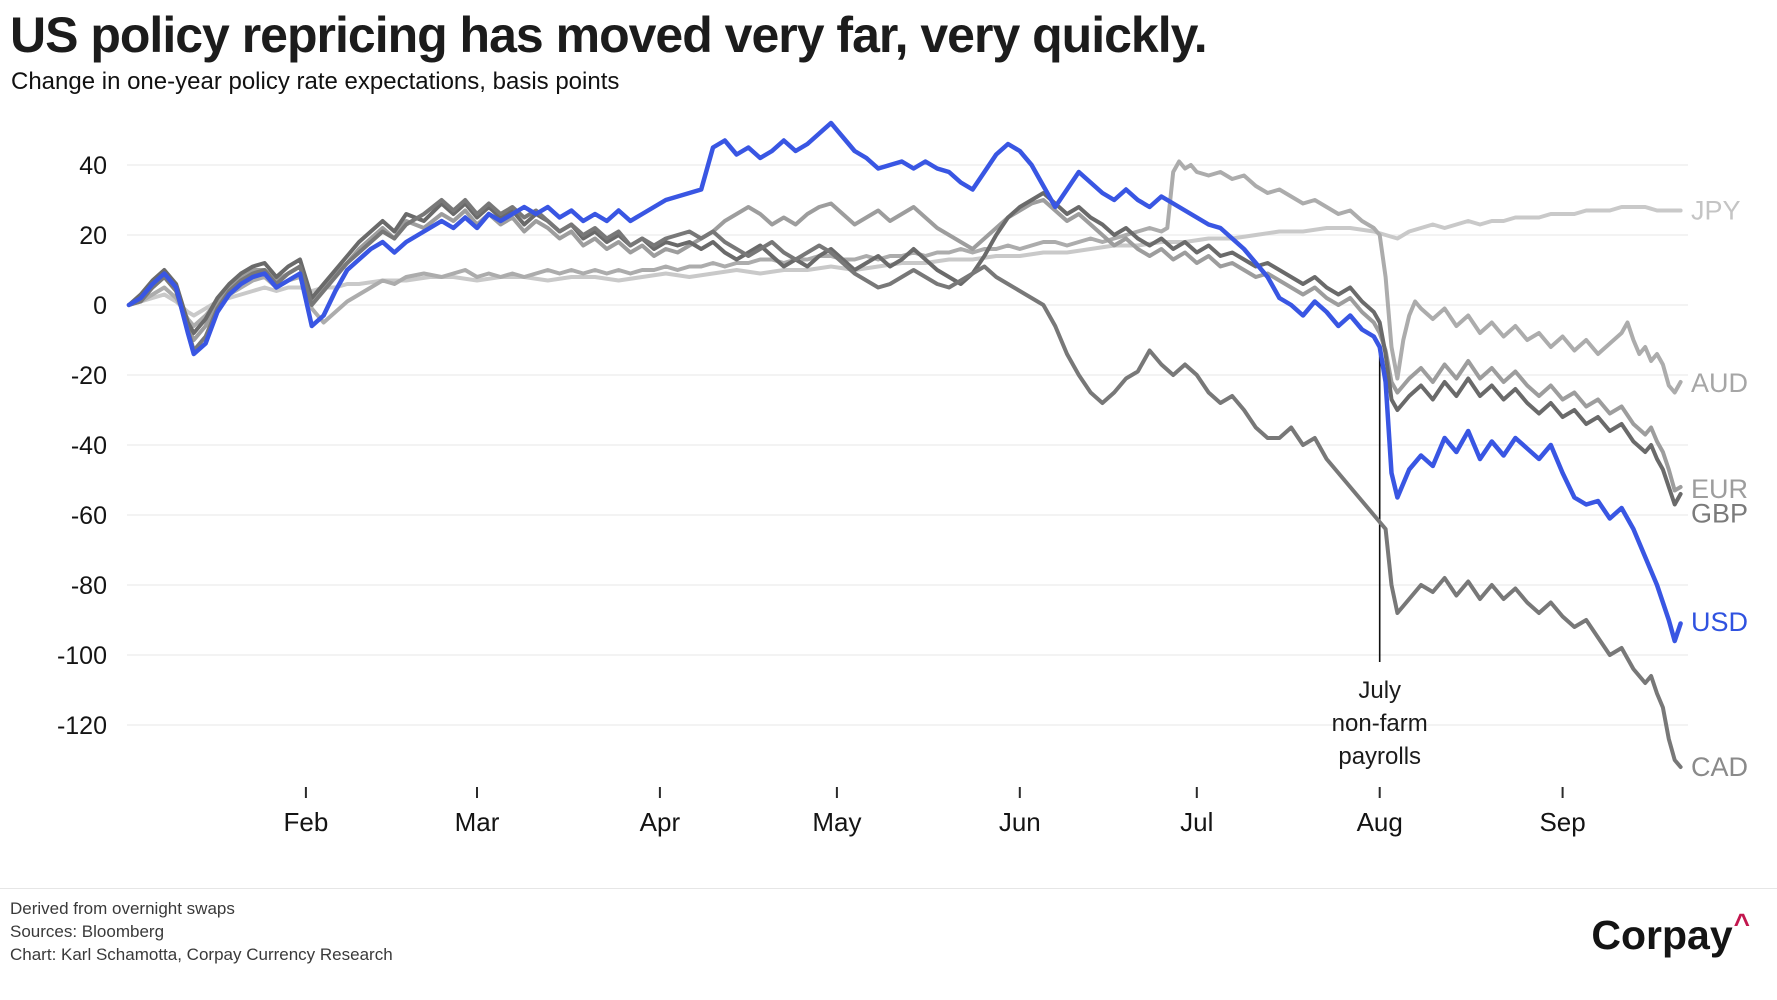  I want to click on corpay-logo-text: Corpay, so click(1662, 935).